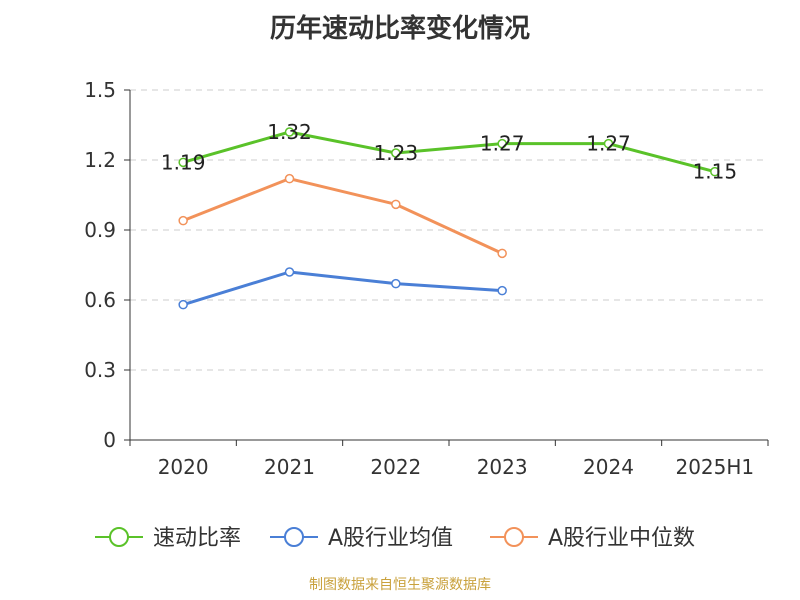 Image resolution: width=800 pixels, height=600 pixels. What do you see at coordinates (100, 160) in the screenshot?
I see `y-tick-label: 1.2` at bounding box center [100, 160].